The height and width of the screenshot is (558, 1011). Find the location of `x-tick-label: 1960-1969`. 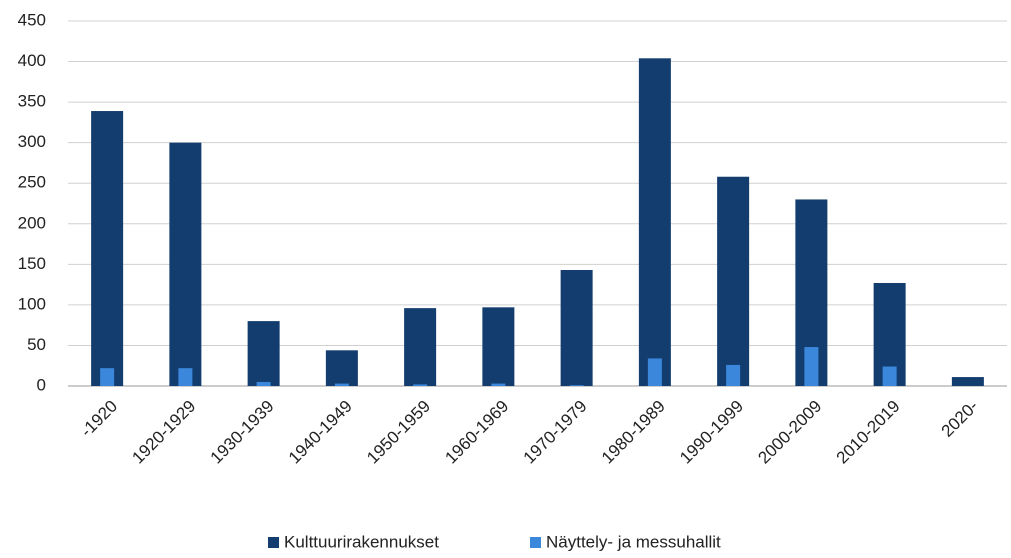

x-tick-label: 1960-1969 is located at coordinates (476, 432).